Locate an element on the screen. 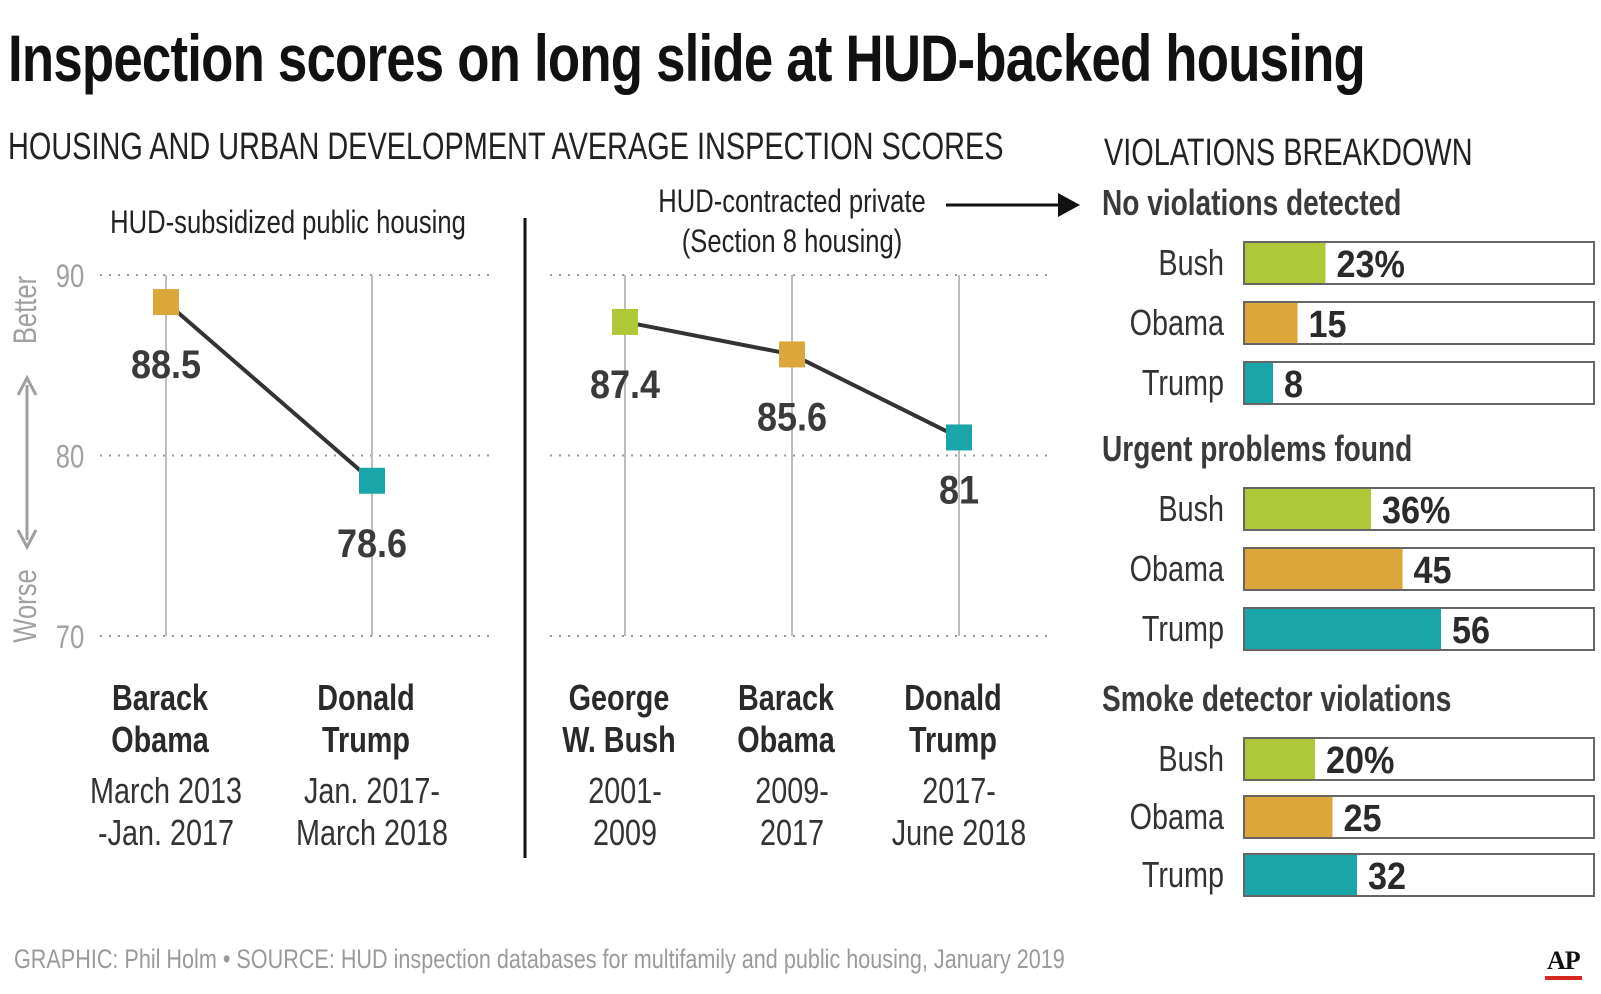 The width and height of the screenshot is (1601, 994). x-category-label: Obama is located at coordinates (786, 739).